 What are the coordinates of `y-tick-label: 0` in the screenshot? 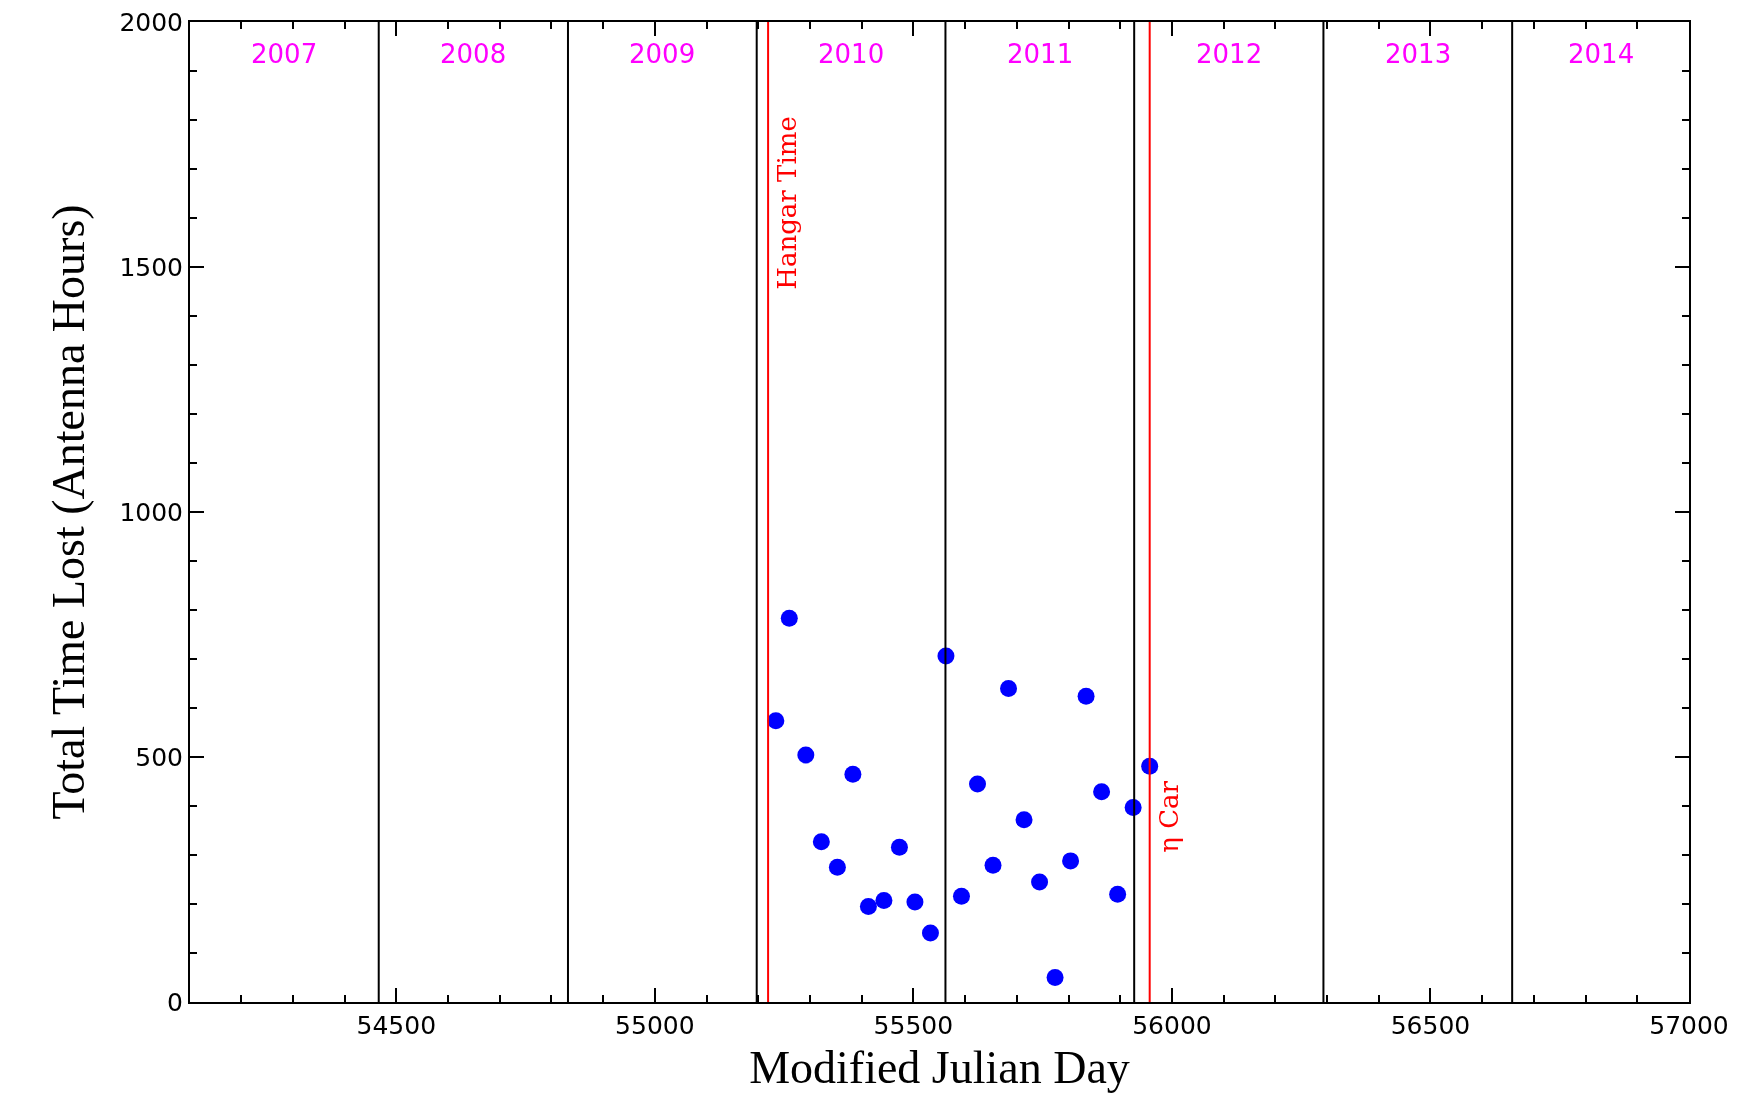 It's located at (175, 1002).